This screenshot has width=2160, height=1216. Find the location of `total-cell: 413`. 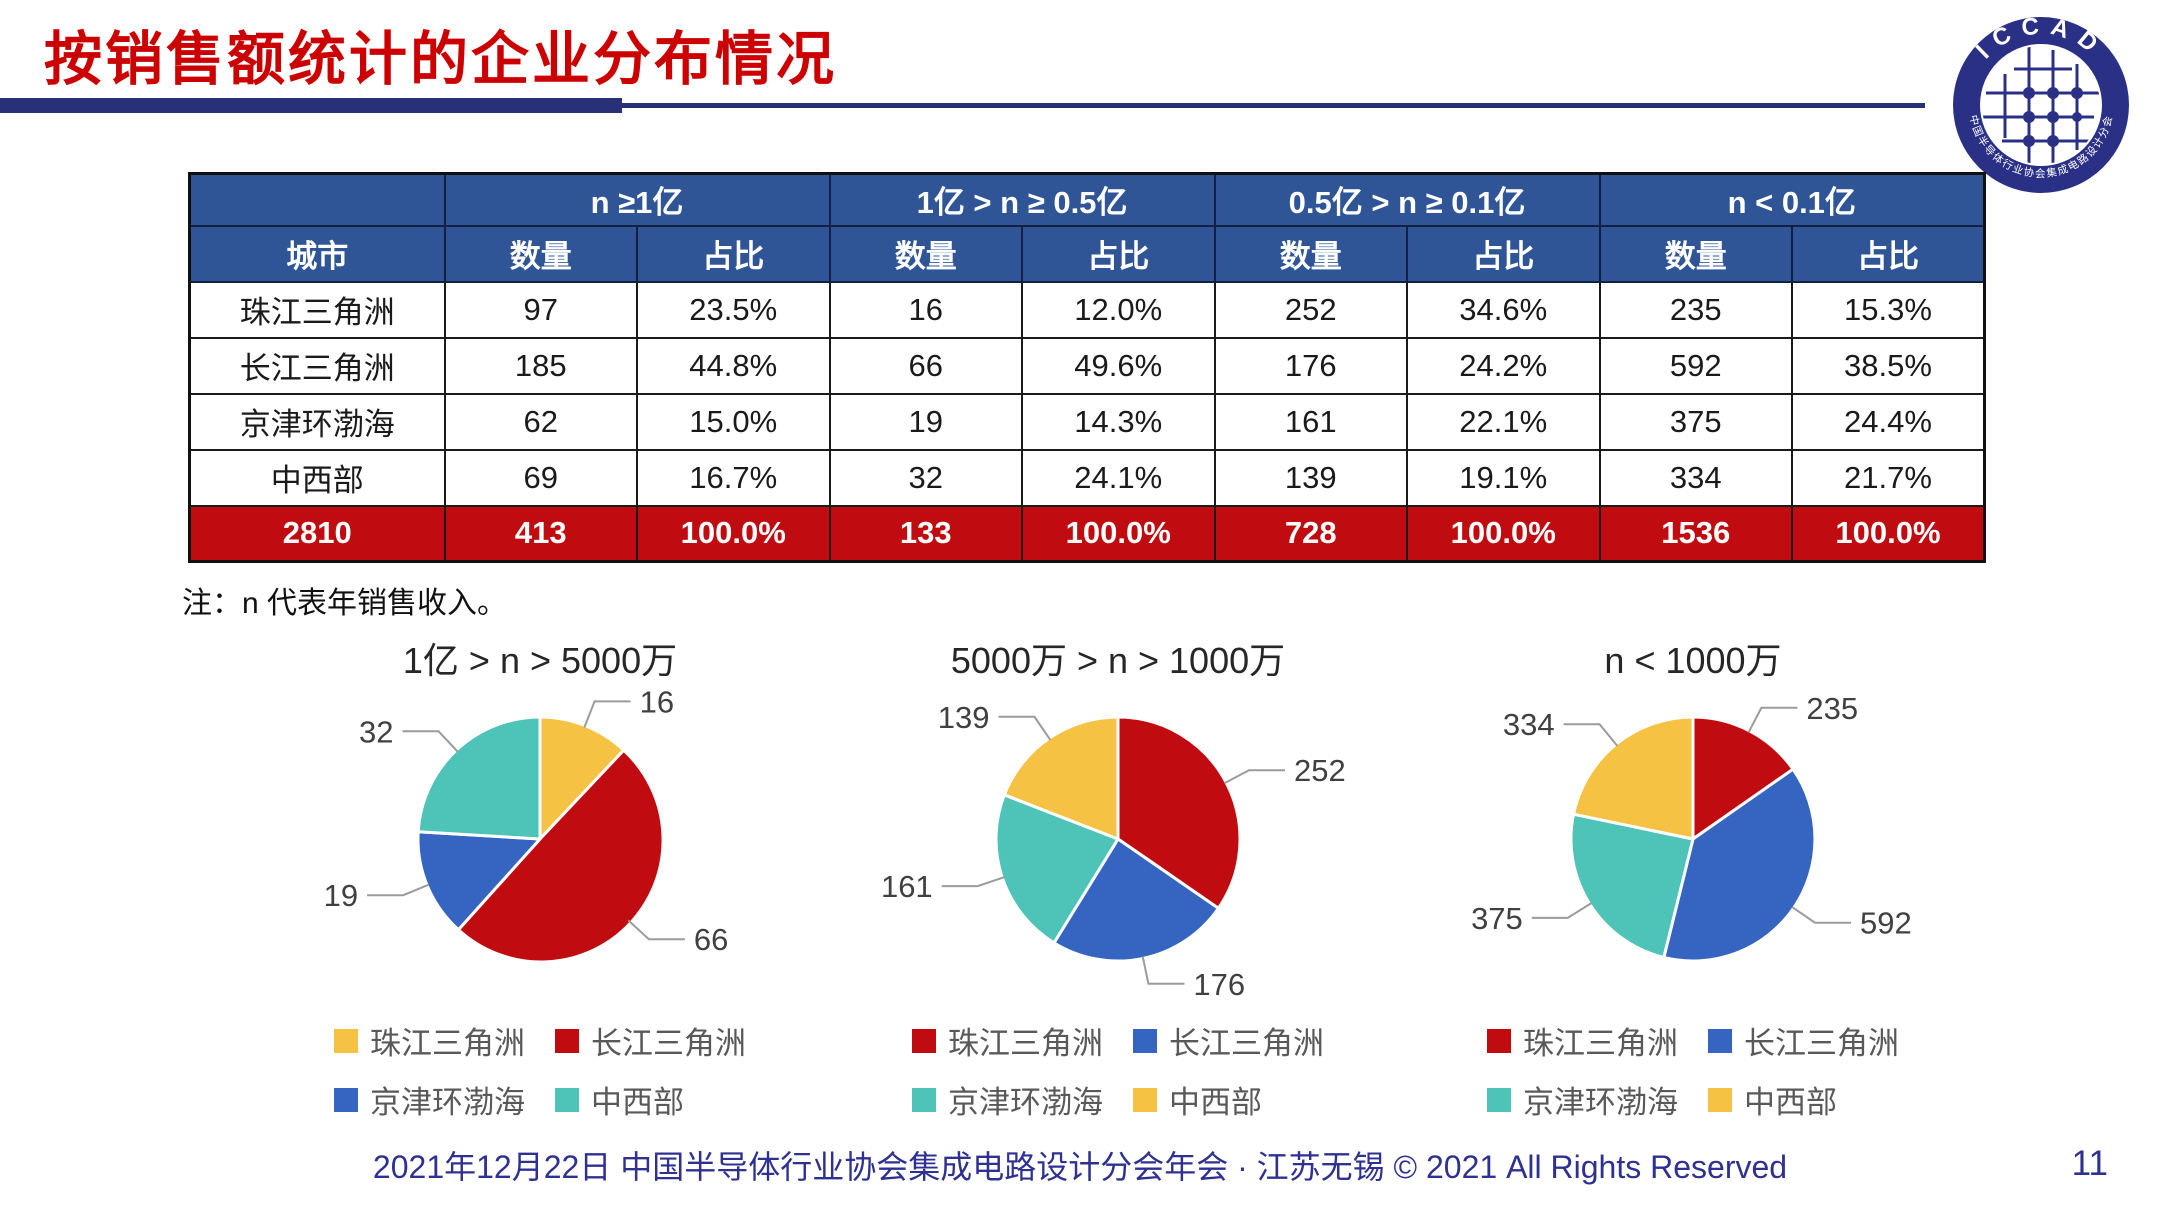

total-cell: 413 is located at coordinates (540, 533).